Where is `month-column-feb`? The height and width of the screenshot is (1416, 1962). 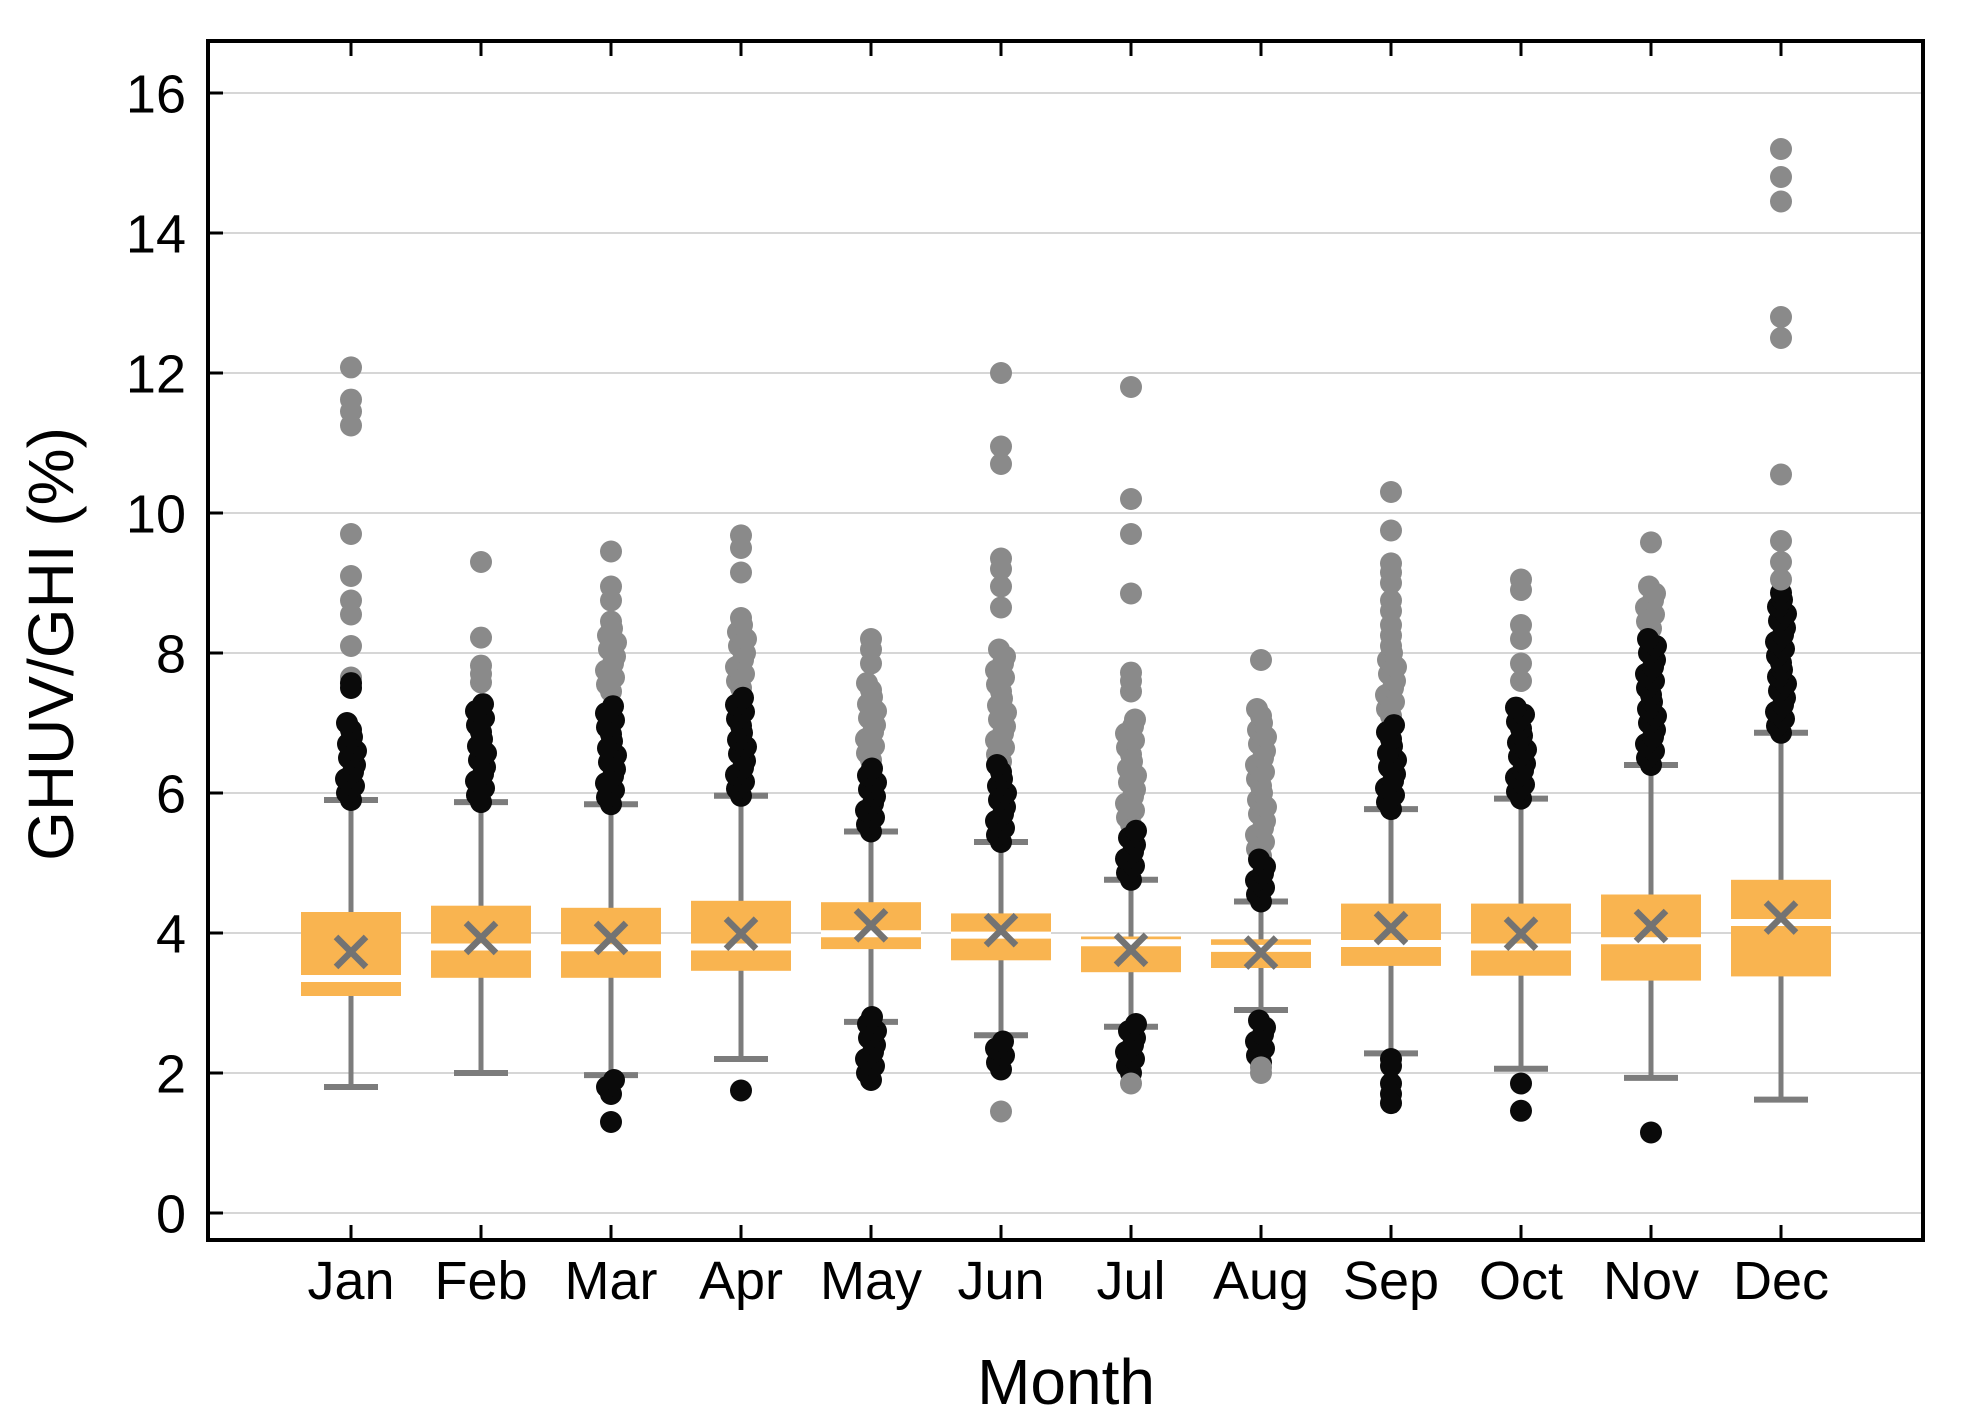 month-column-feb is located at coordinates (481, 813).